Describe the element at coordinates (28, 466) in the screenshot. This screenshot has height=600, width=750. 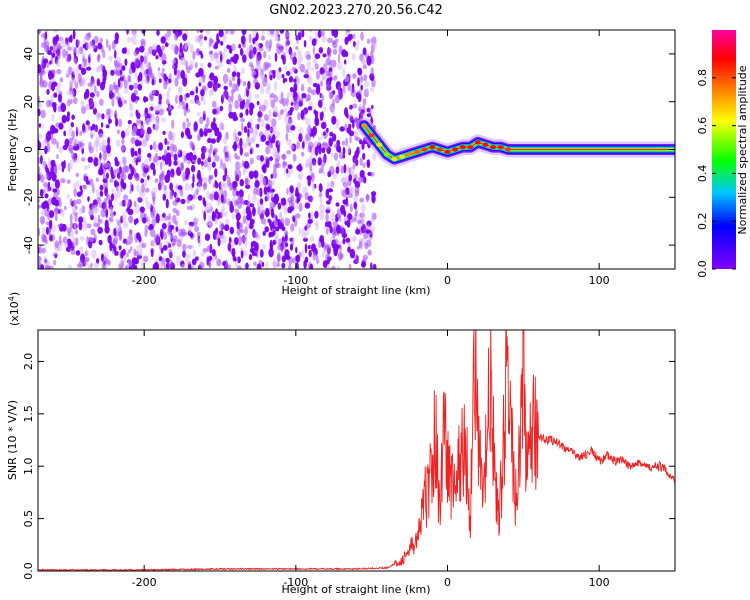
I see `y-tick-label: 1.0` at that location.